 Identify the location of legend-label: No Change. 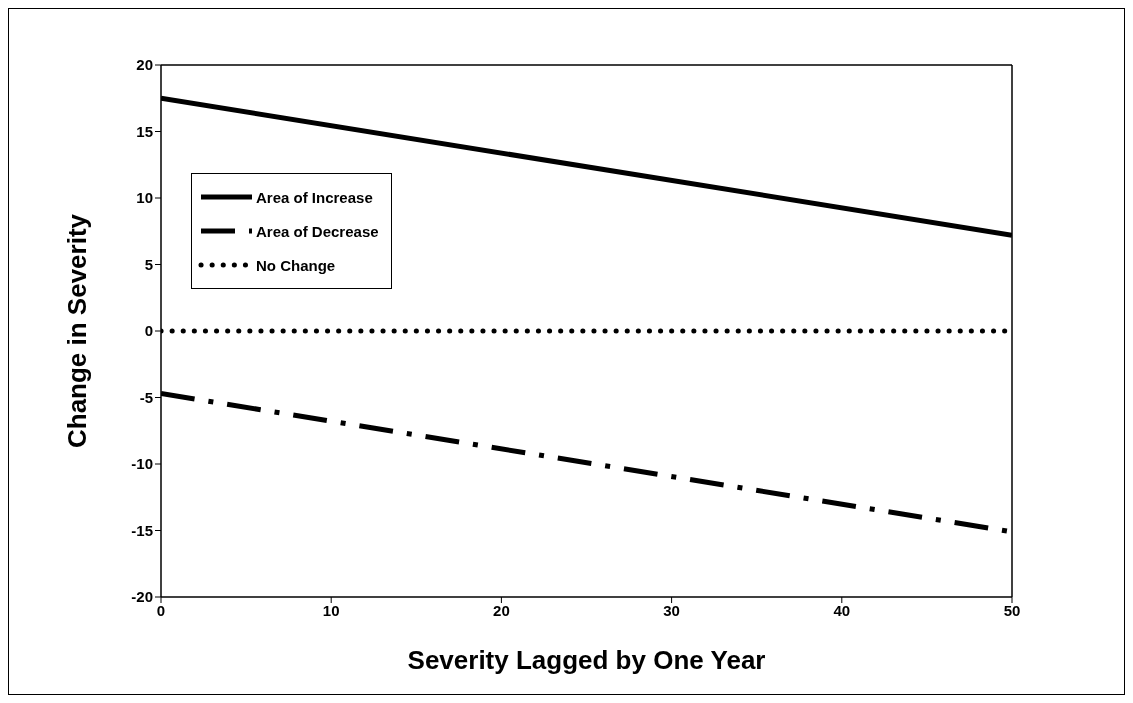
(296, 265).